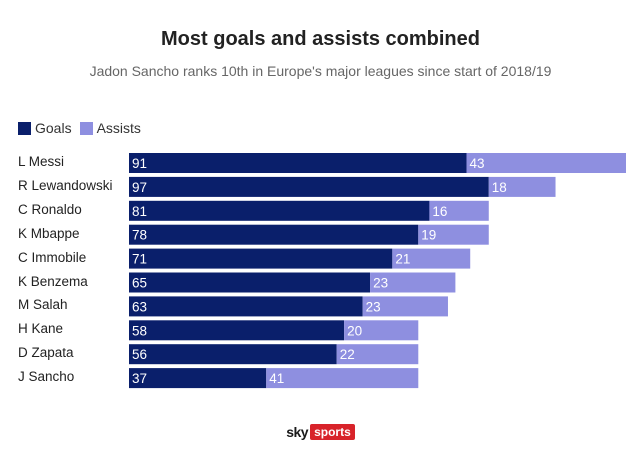 This screenshot has width=641, height=463. What do you see at coordinates (65, 185) in the screenshot?
I see `category-label: R Lewandowski` at bounding box center [65, 185].